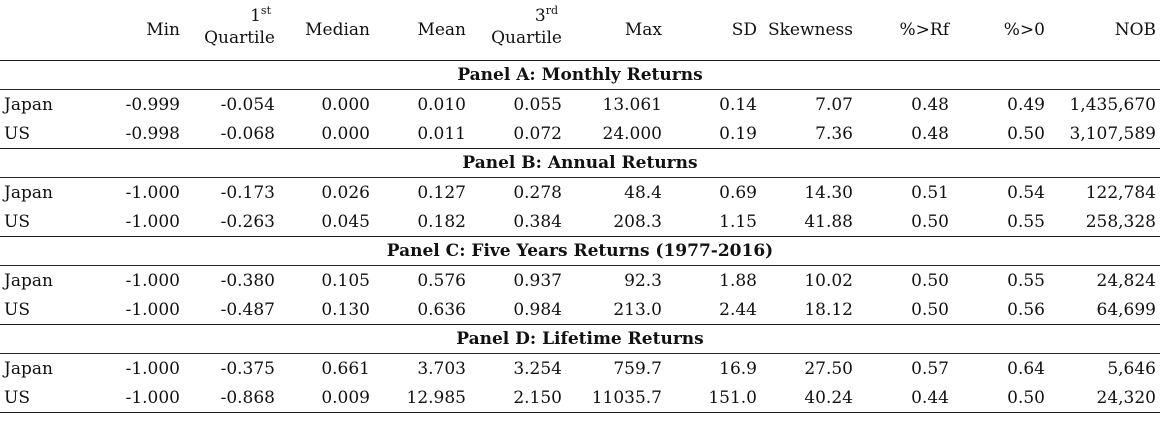  Describe the element at coordinates (345, 368) in the screenshot. I see `table-cell: 0.661` at that location.